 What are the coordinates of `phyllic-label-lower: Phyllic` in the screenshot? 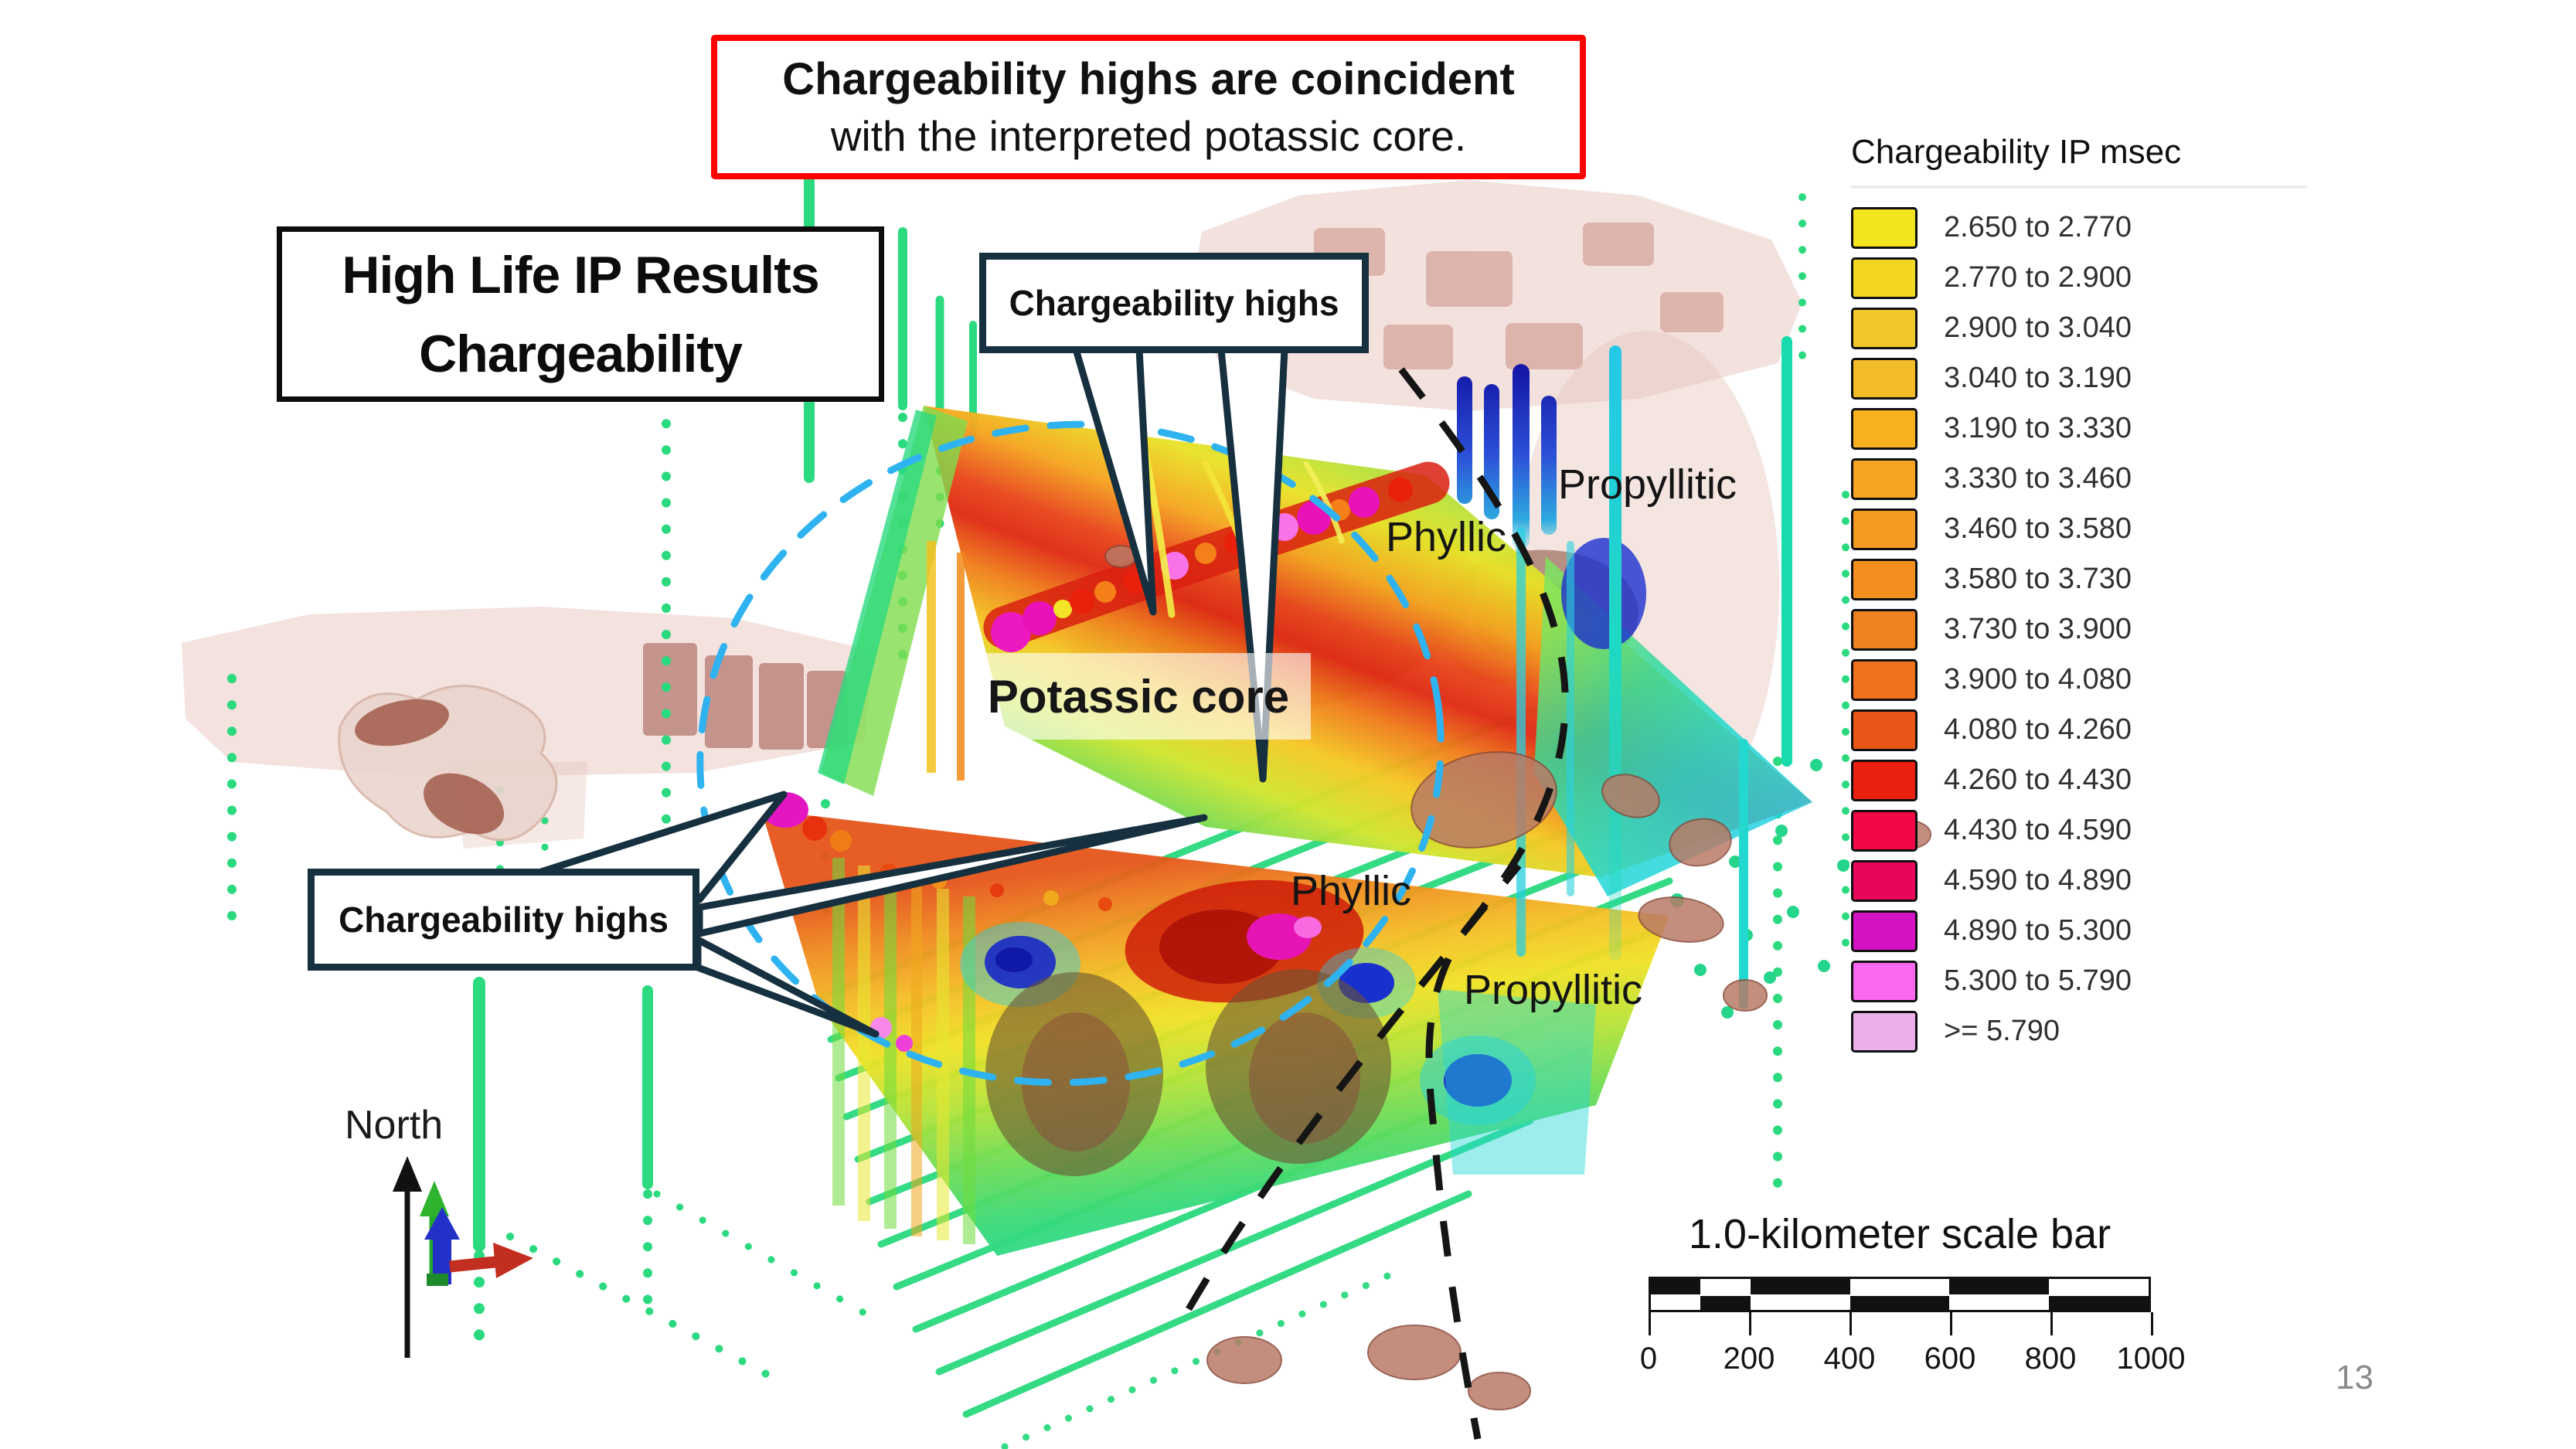 It's located at (1351, 891).